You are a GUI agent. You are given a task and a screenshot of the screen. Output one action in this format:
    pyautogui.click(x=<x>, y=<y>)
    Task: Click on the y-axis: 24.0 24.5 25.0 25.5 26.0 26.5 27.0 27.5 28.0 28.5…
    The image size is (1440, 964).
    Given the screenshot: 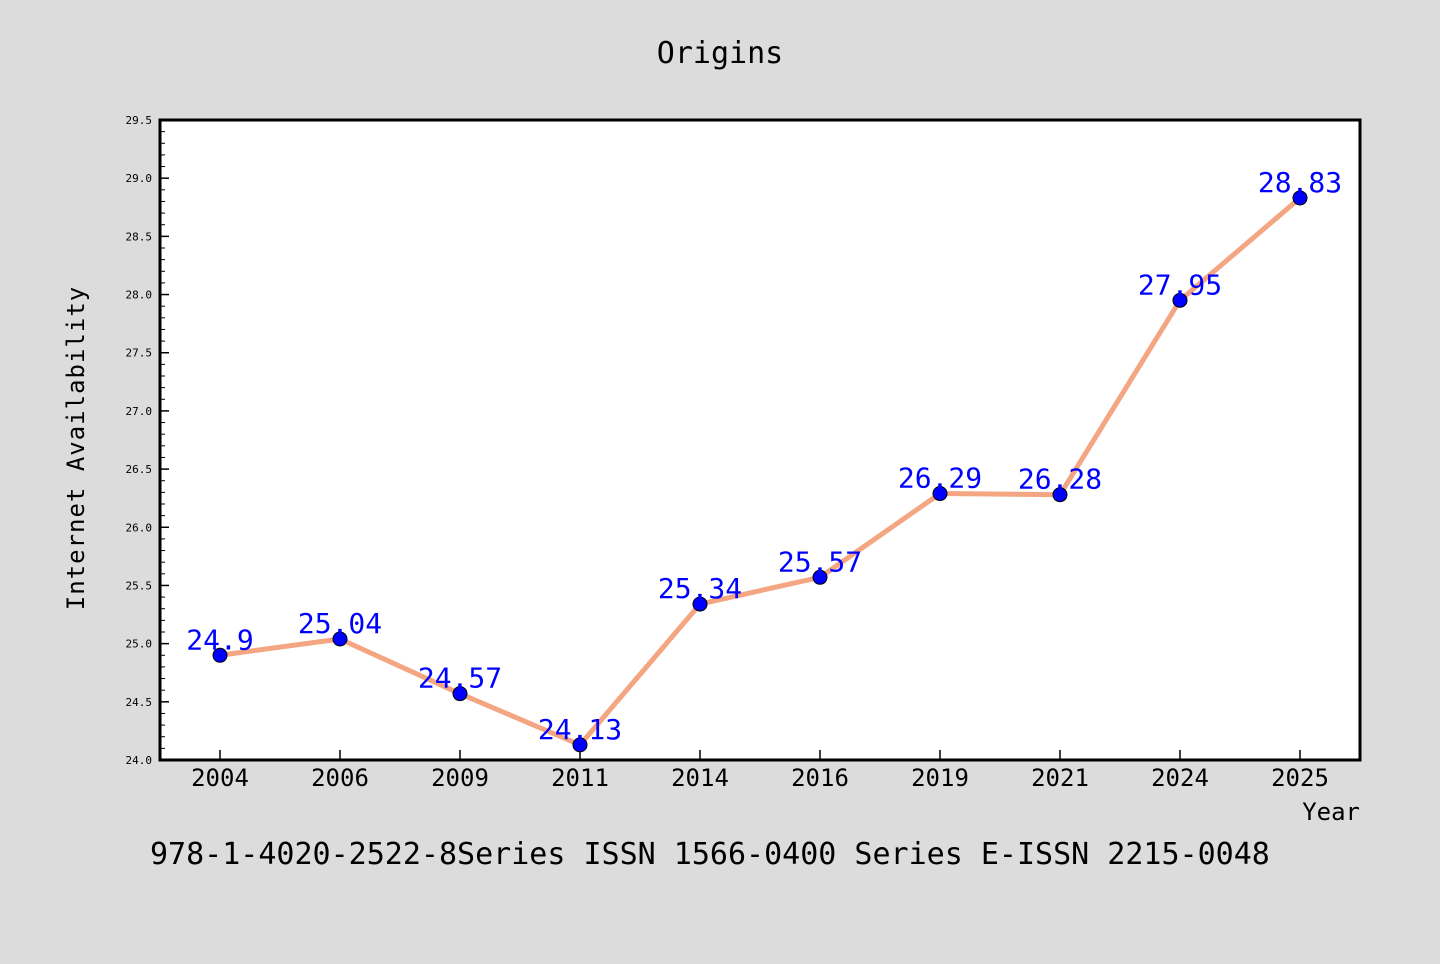 What is the action you would take?
    pyautogui.click(x=147, y=440)
    